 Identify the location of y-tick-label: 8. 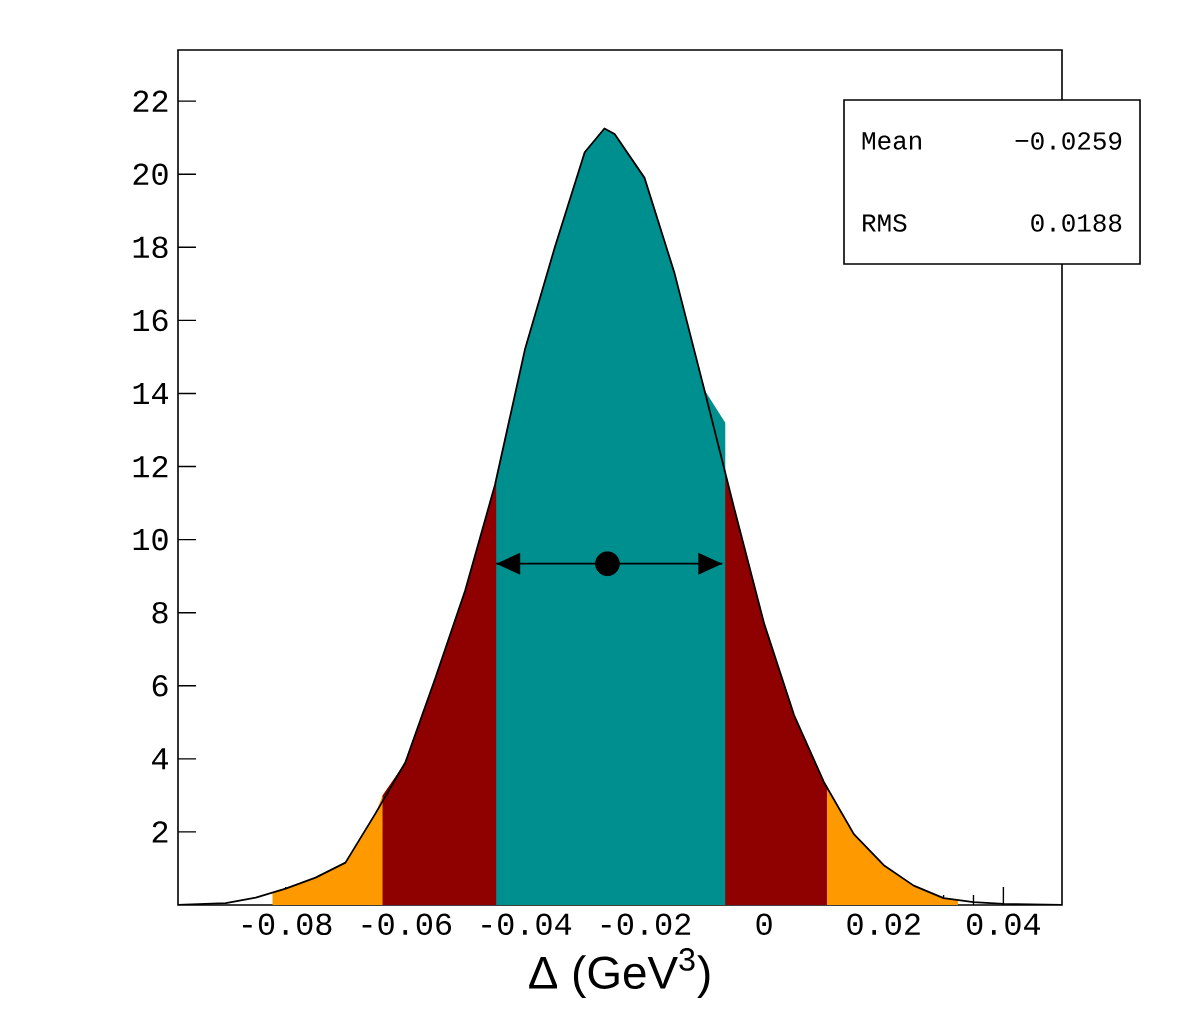
(160, 612).